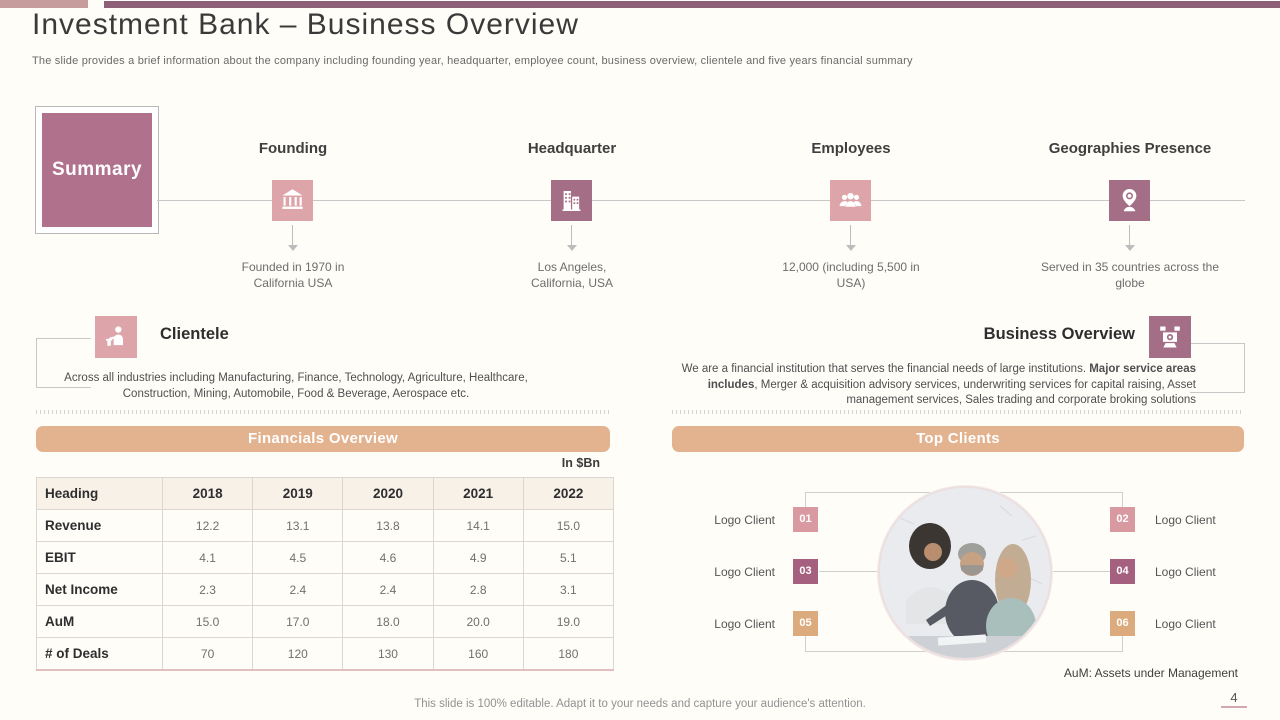 This screenshot has width=1280, height=720. I want to click on cell: 180, so click(568, 654).